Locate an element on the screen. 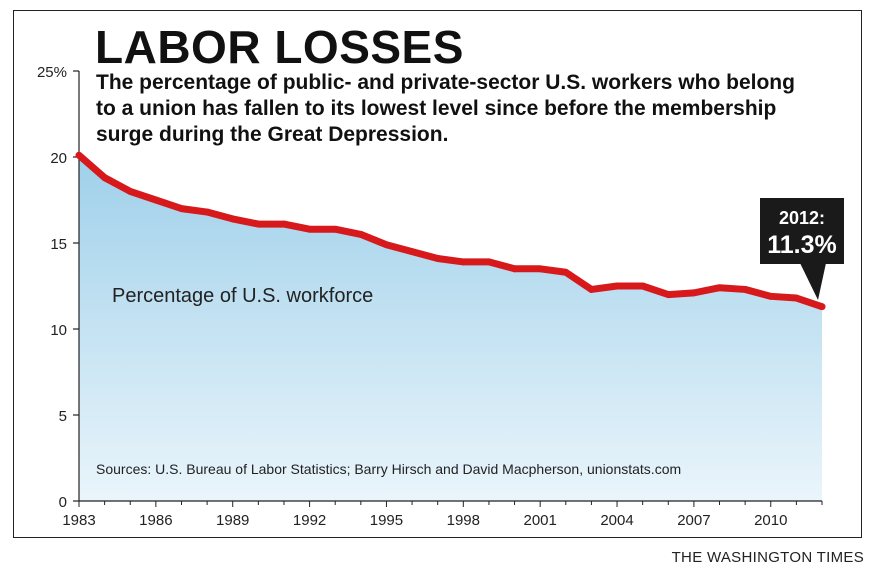 This screenshot has width=878, height=581. y-tick-label: 15 is located at coordinates (58, 244).